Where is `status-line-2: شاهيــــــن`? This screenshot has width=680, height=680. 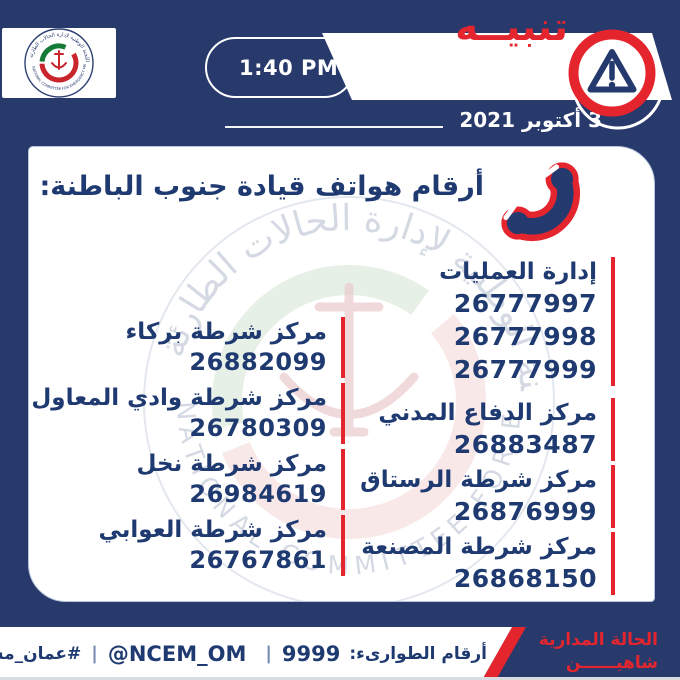 status-line-2: شاهيــــــن is located at coordinates (612, 663).